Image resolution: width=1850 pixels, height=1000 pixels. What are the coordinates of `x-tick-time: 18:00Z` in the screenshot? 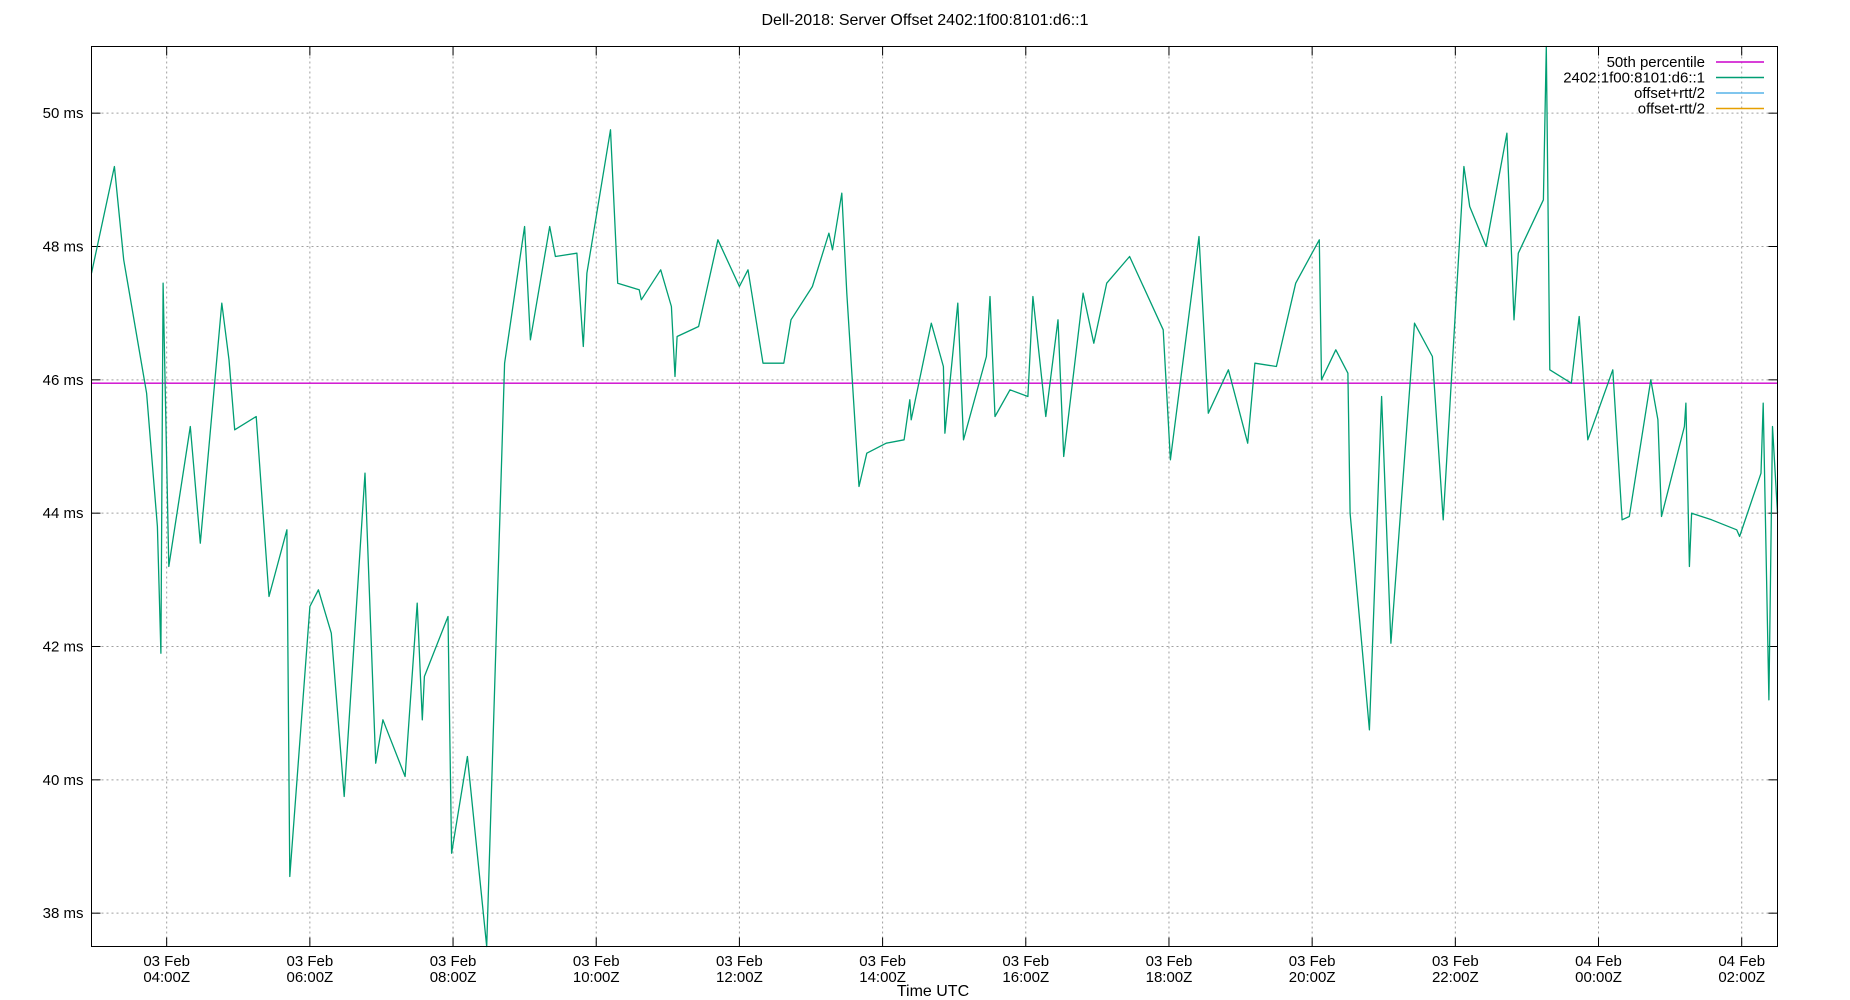 It's located at (1169, 977).